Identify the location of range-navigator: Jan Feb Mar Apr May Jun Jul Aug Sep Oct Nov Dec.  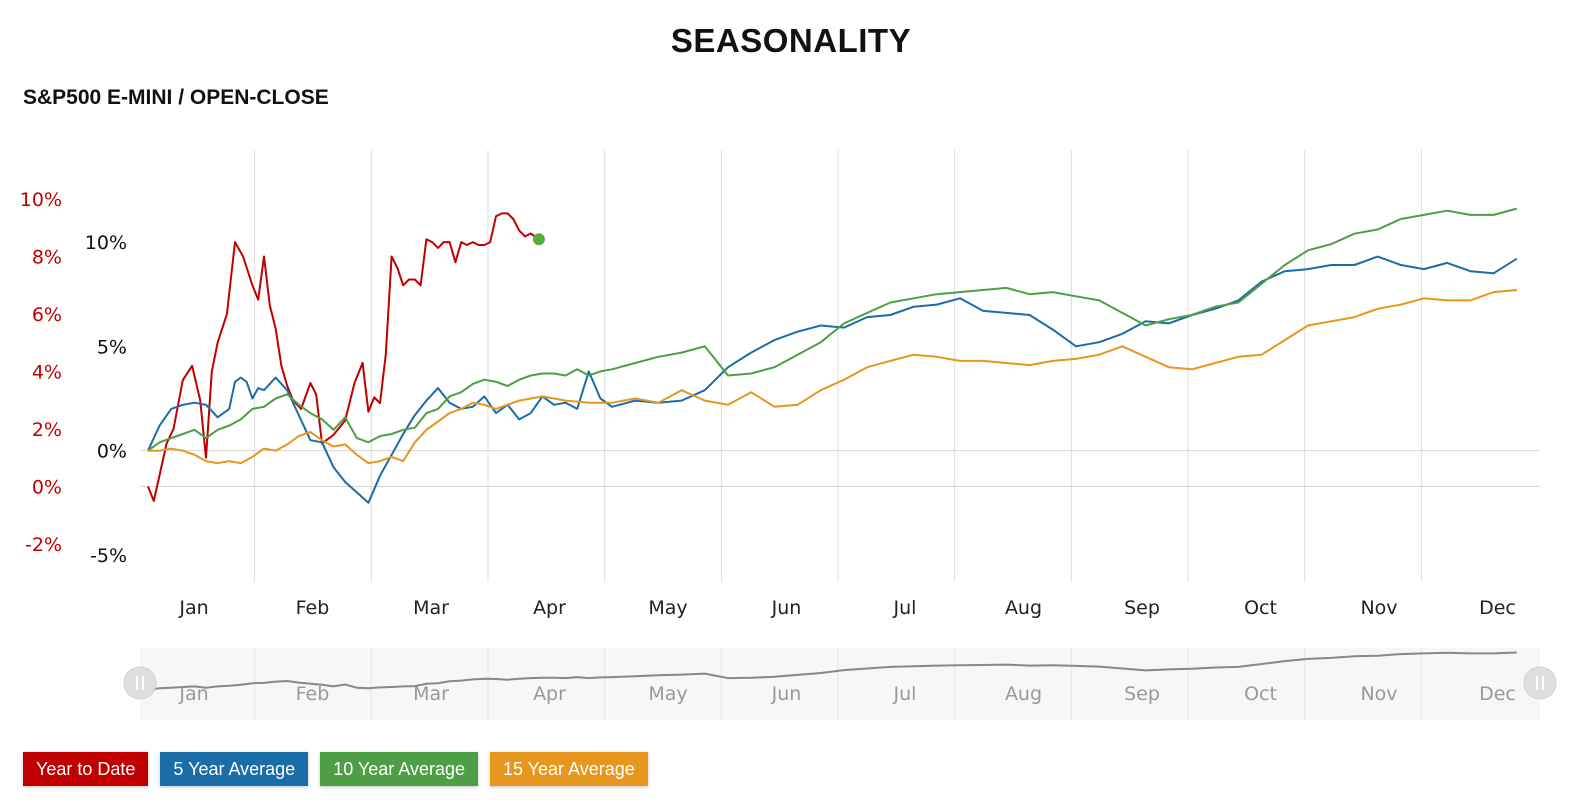
(840, 684).